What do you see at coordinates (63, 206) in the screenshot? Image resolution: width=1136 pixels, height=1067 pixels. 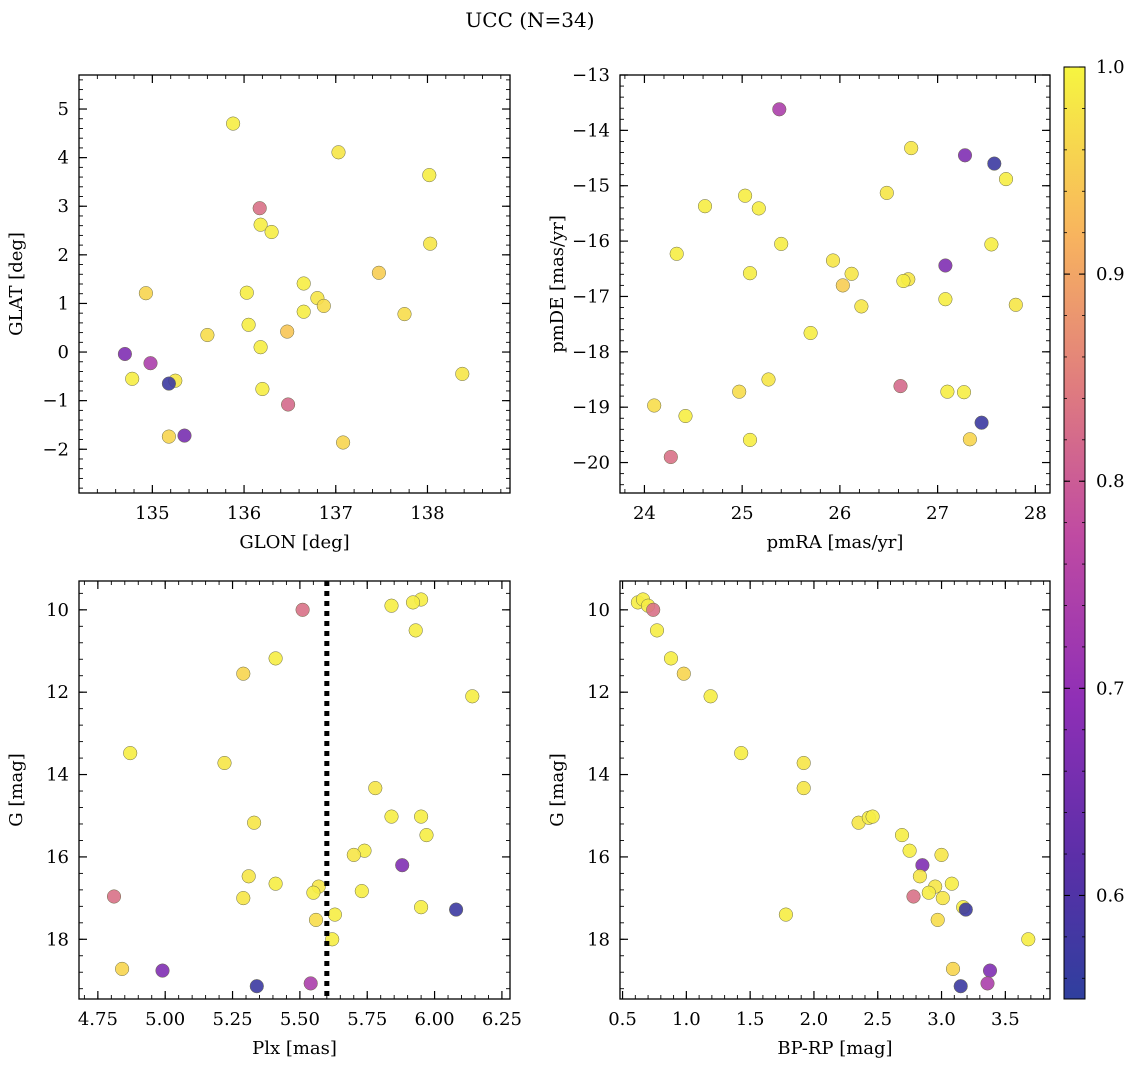 I see `y-tick-label: 3` at bounding box center [63, 206].